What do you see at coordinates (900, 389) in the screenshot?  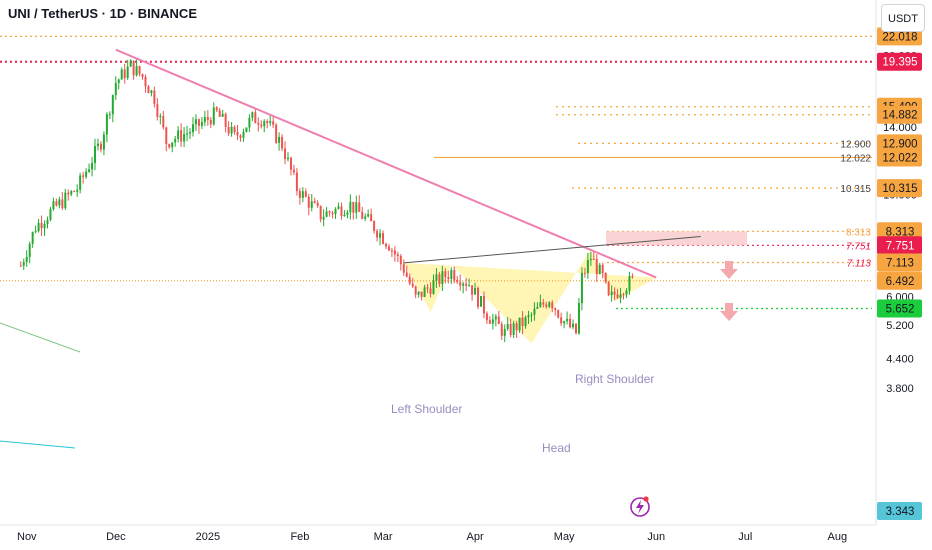 I see `y-tick-label: 3.800` at bounding box center [900, 389].